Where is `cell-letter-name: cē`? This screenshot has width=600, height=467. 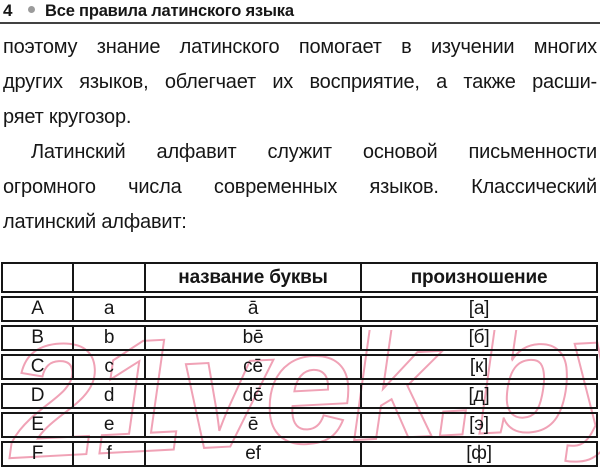
cell-letter-name: cē is located at coordinates (254, 367).